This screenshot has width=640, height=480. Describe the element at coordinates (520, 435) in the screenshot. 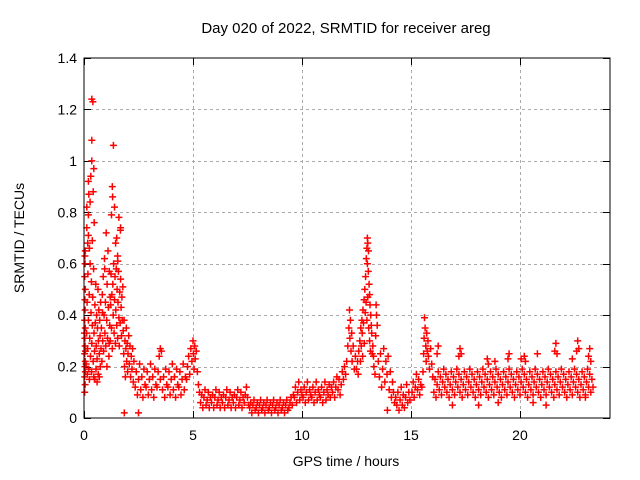

I see `x-tick-label: 20` at that location.